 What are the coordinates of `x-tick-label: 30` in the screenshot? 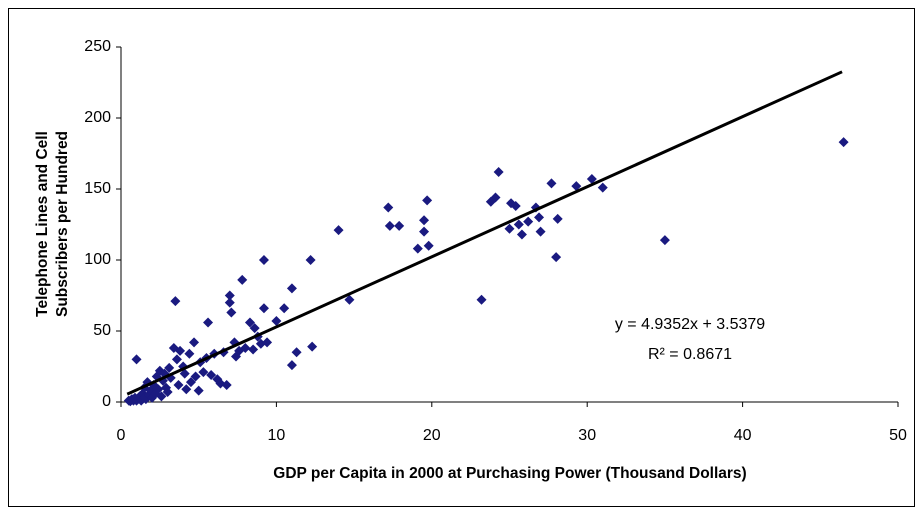 It's located at (587, 435).